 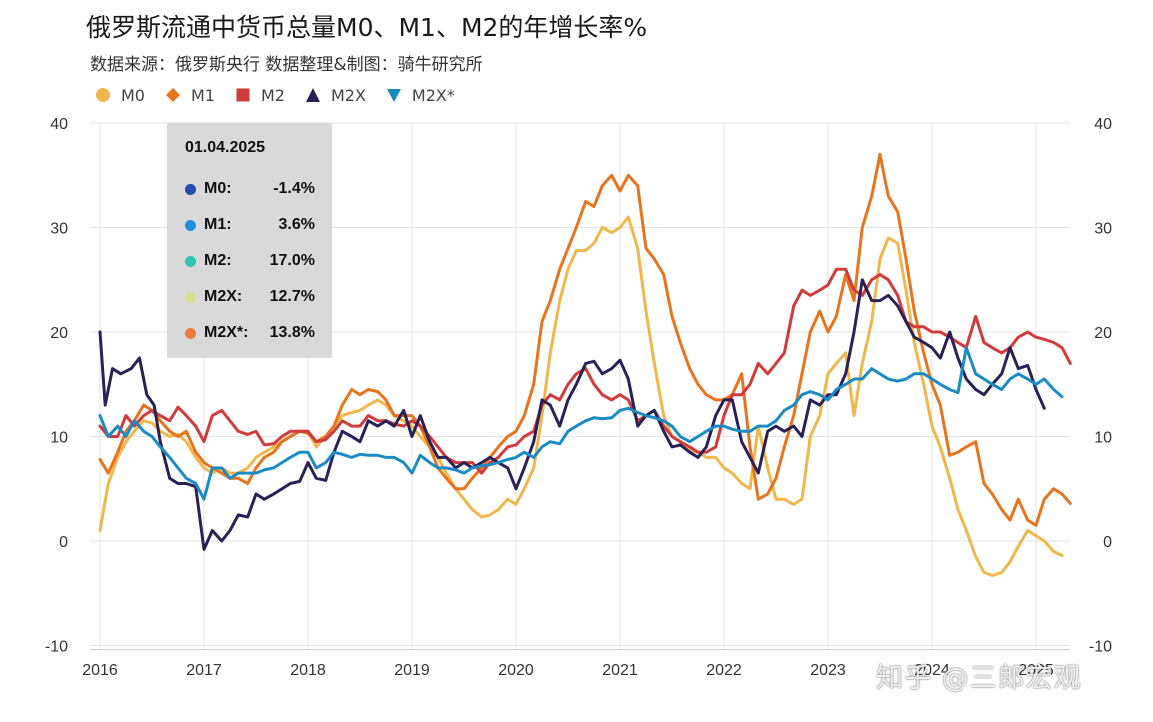 What do you see at coordinates (412, 670) in the screenshot?
I see `x-tick-2019: 2019` at bounding box center [412, 670].